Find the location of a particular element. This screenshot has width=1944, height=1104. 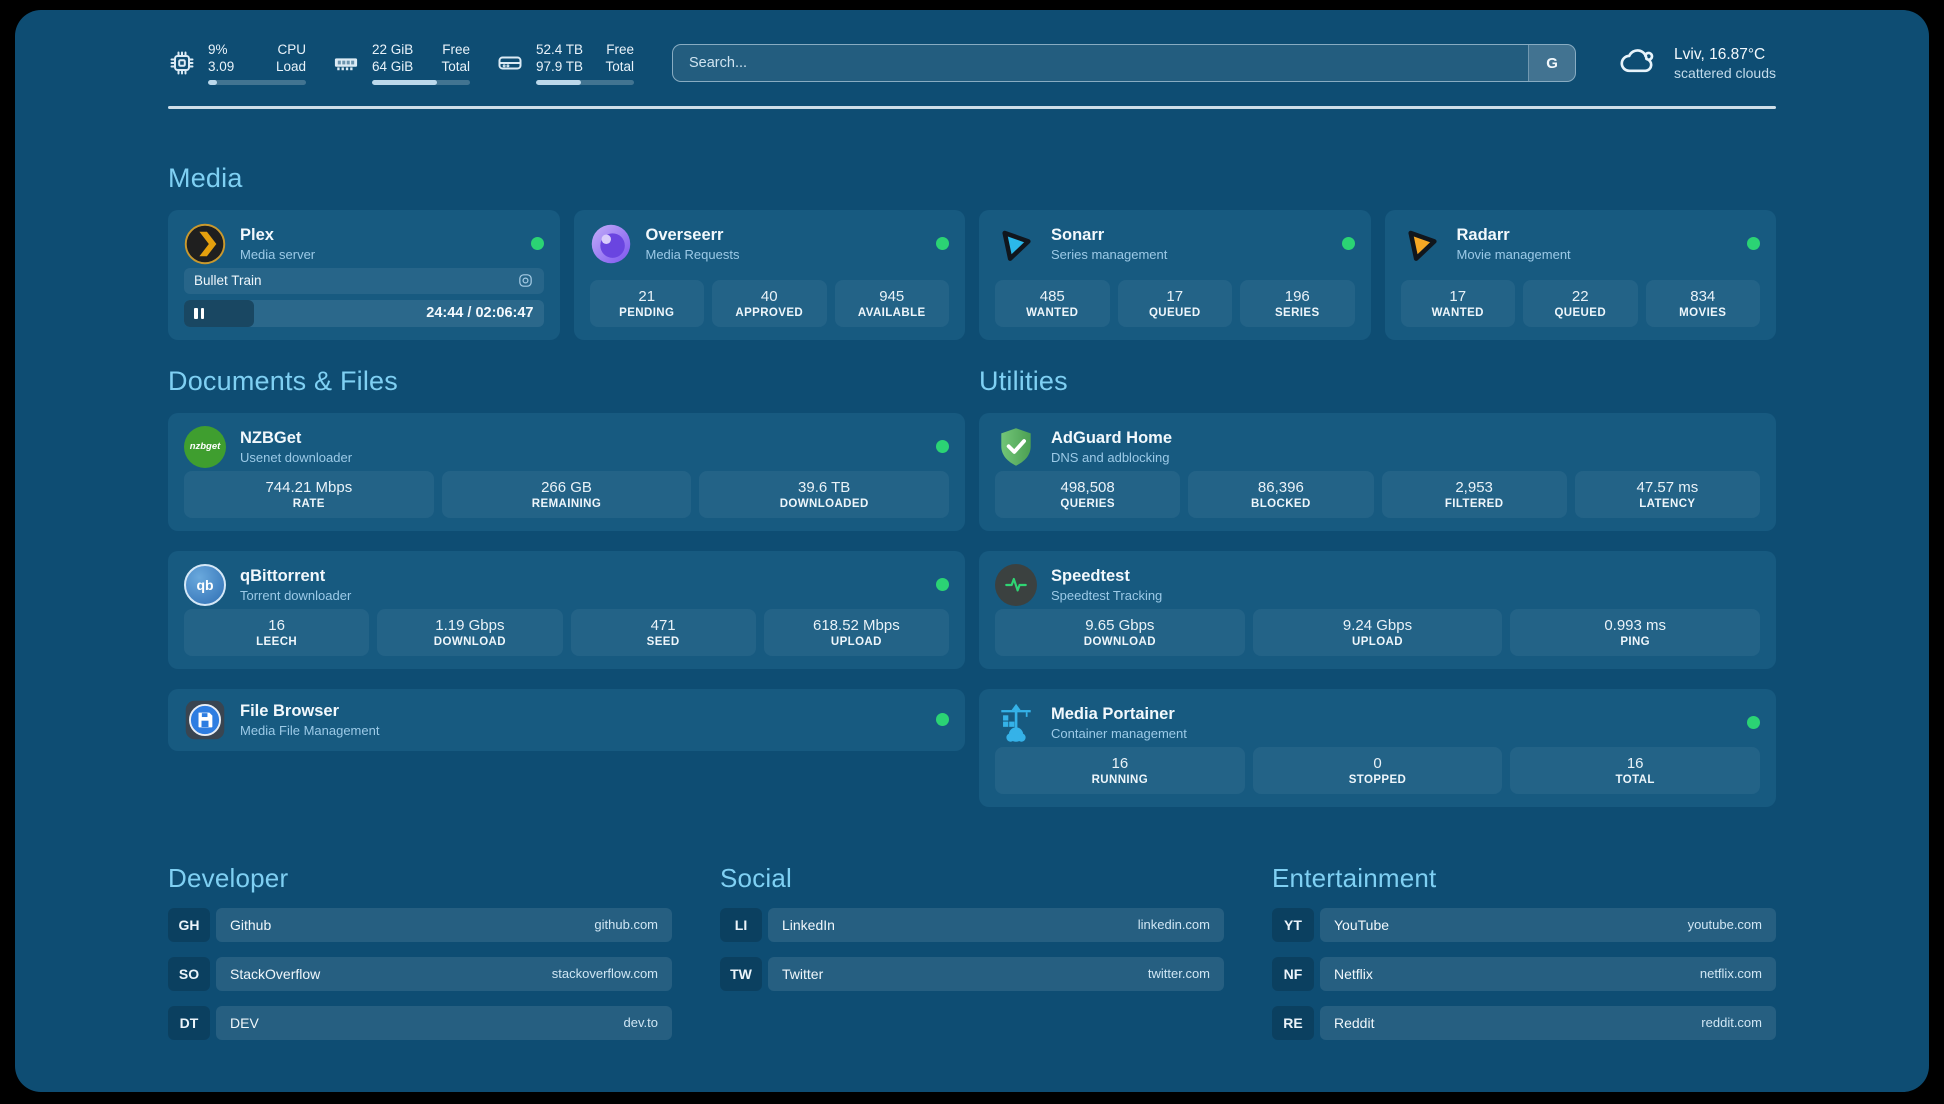

cpu-icon is located at coordinates (182, 63).